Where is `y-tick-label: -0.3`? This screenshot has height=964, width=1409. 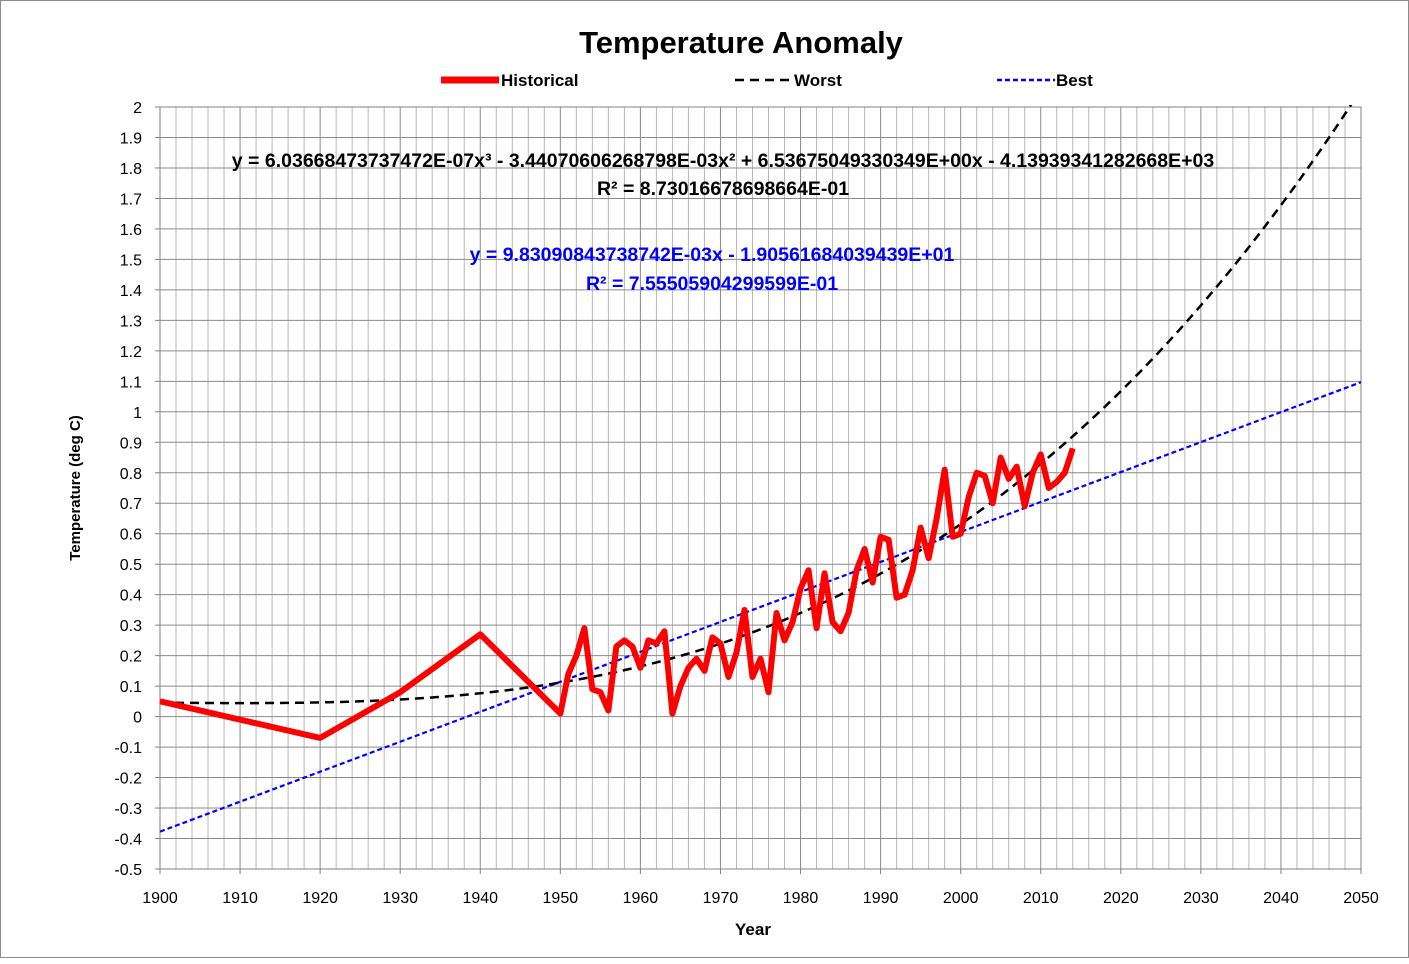
y-tick-label: -0.3 is located at coordinates (128, 809).